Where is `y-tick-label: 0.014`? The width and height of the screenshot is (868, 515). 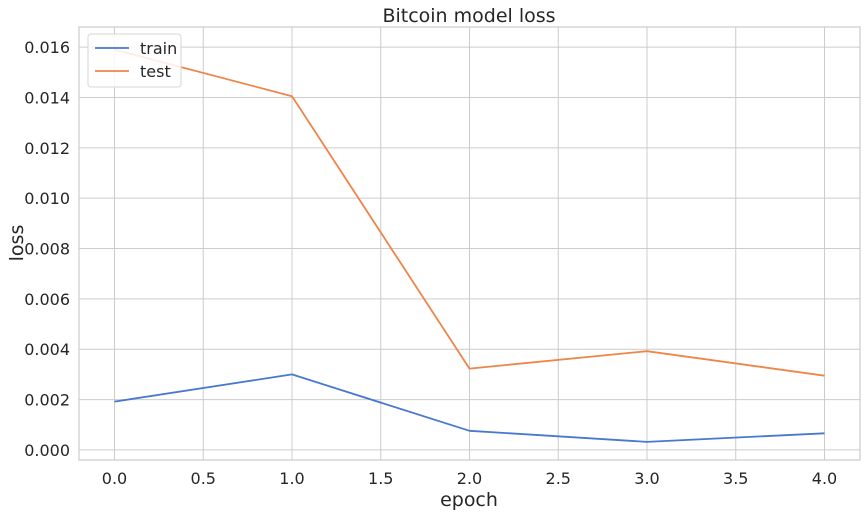 y-tick-label: 0.014 is located at coordinates (47, 97).